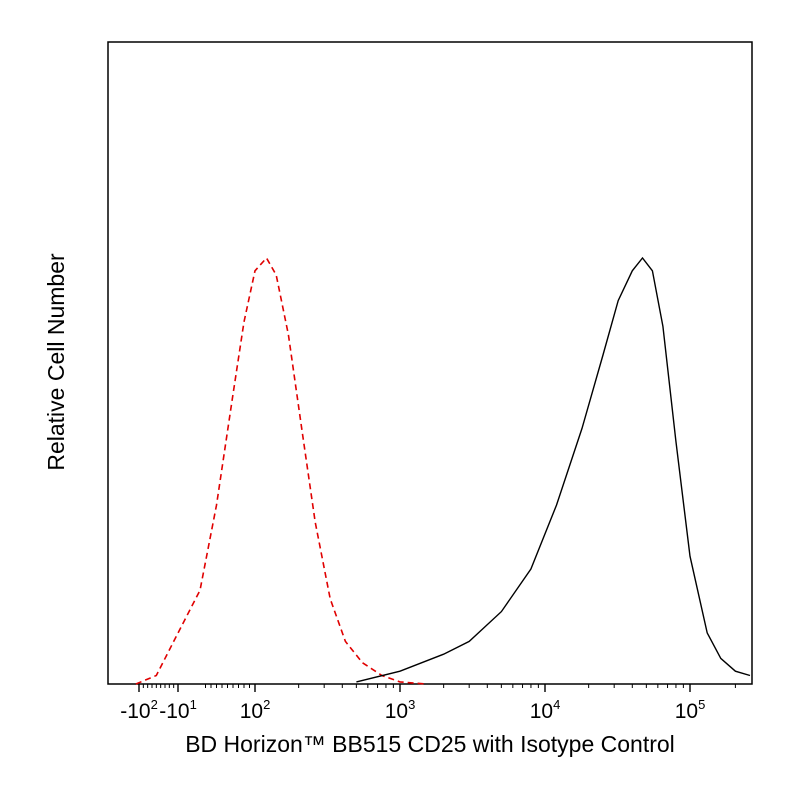 The height and width of the screenshot is (800, 800). I want to click on y-axis-title: Relative Cell Number, so click(56, 362).